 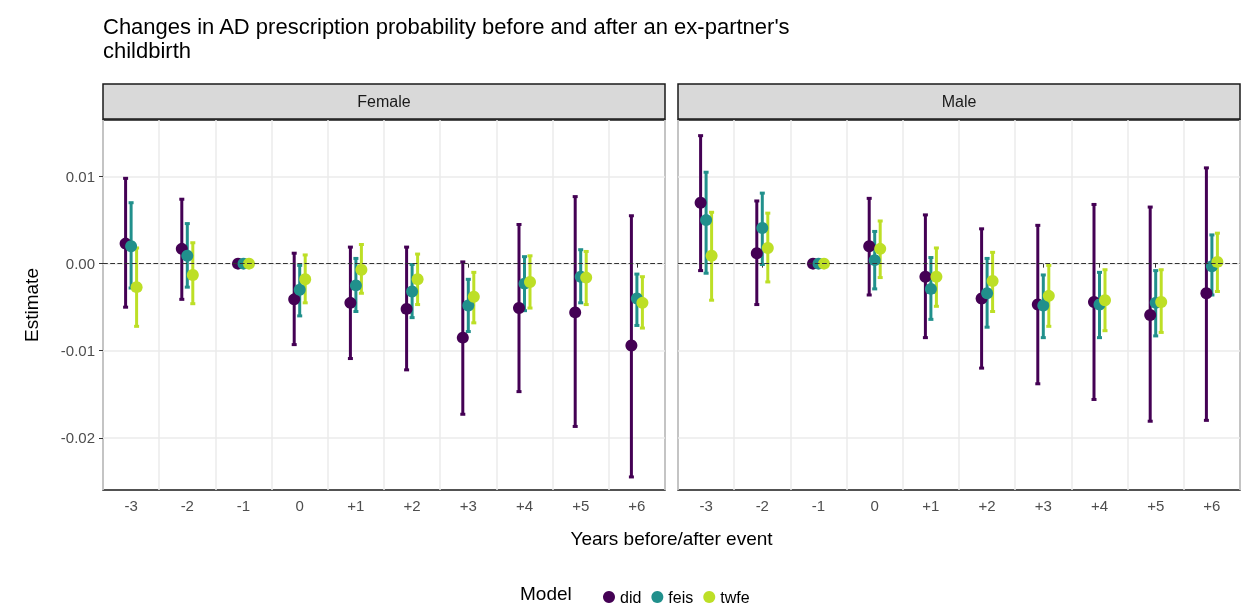 What do you see at coordinates (735, 596) in the screenshot?
I see `legend-label: twfe` at bounding box center [735, 596].